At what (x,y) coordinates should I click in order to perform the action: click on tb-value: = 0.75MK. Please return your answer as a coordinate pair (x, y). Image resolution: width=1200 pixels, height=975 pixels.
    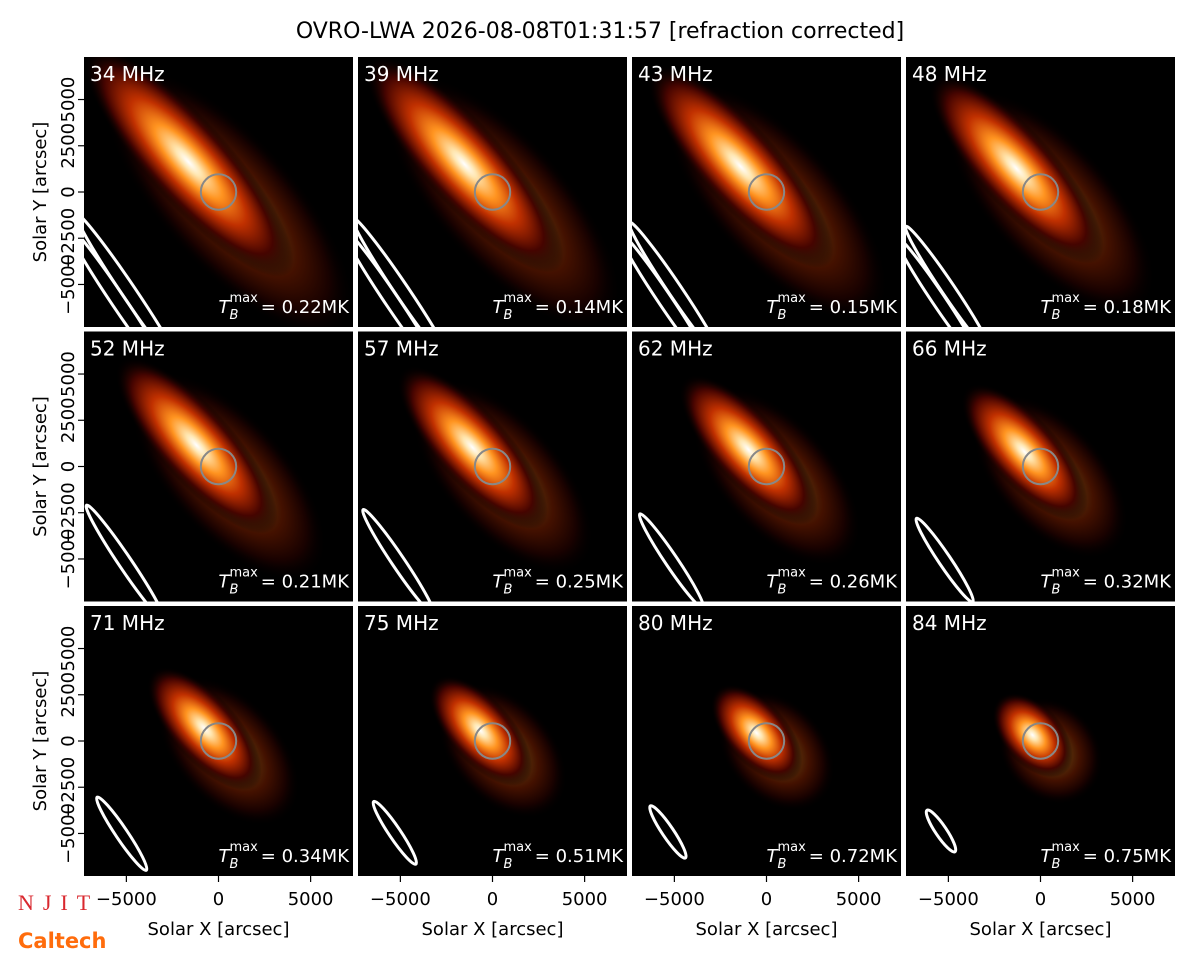
    Looking at the image, I should click on (1127, 856).